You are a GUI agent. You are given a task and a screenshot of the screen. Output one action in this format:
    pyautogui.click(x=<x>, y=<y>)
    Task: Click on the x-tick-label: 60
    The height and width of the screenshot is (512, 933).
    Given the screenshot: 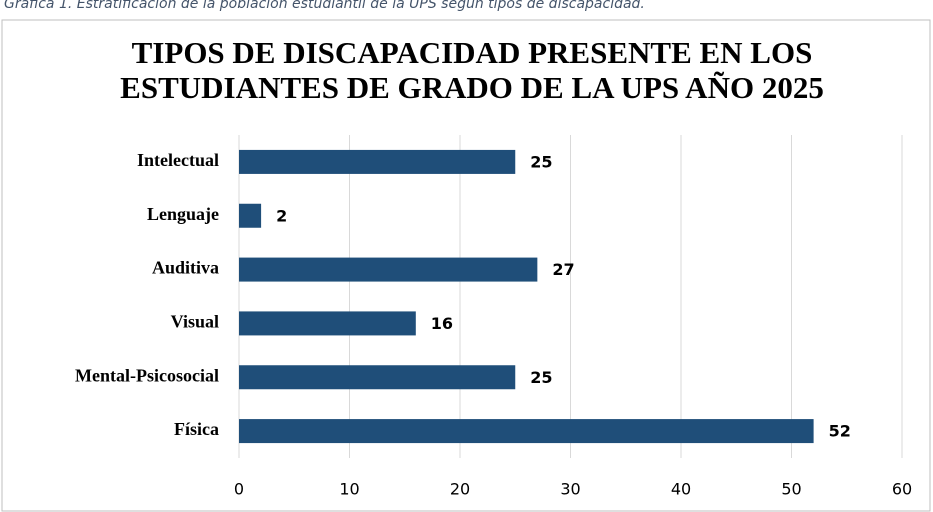 What is the action you would take?
    pyautogui.click(x=902, y=489)
    